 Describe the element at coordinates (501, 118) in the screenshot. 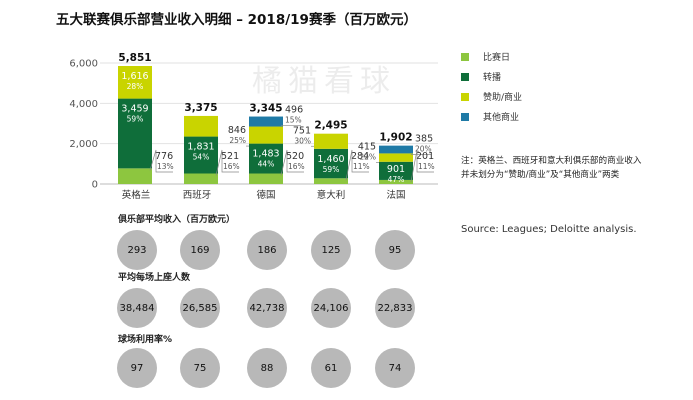

I see `legend-label-other: 其他商业` at that location.